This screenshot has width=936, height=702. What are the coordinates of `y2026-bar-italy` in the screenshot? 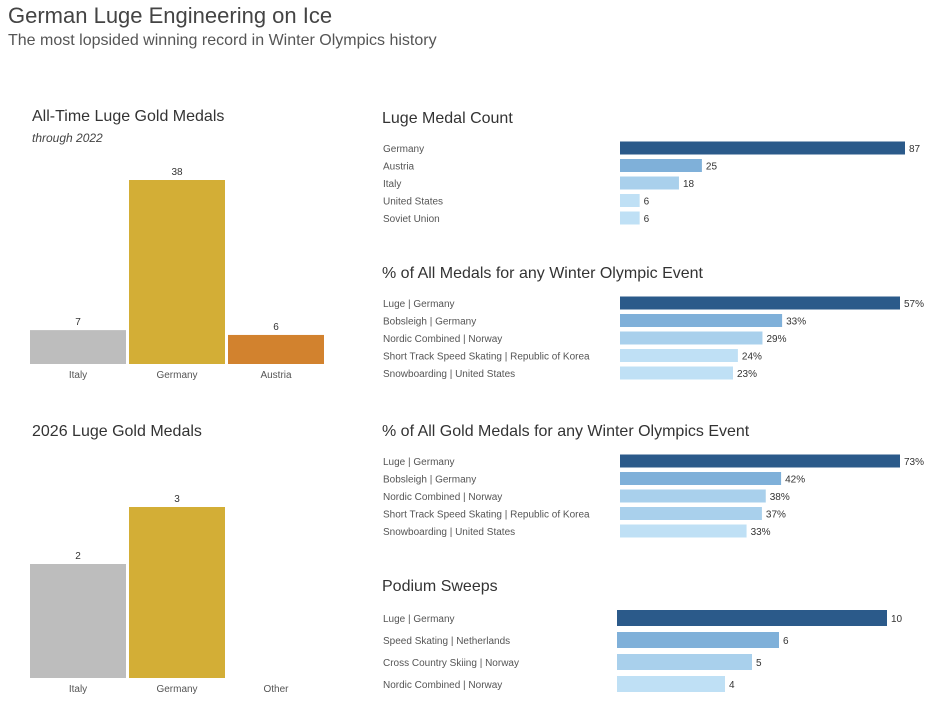 It's located at (78, 621).